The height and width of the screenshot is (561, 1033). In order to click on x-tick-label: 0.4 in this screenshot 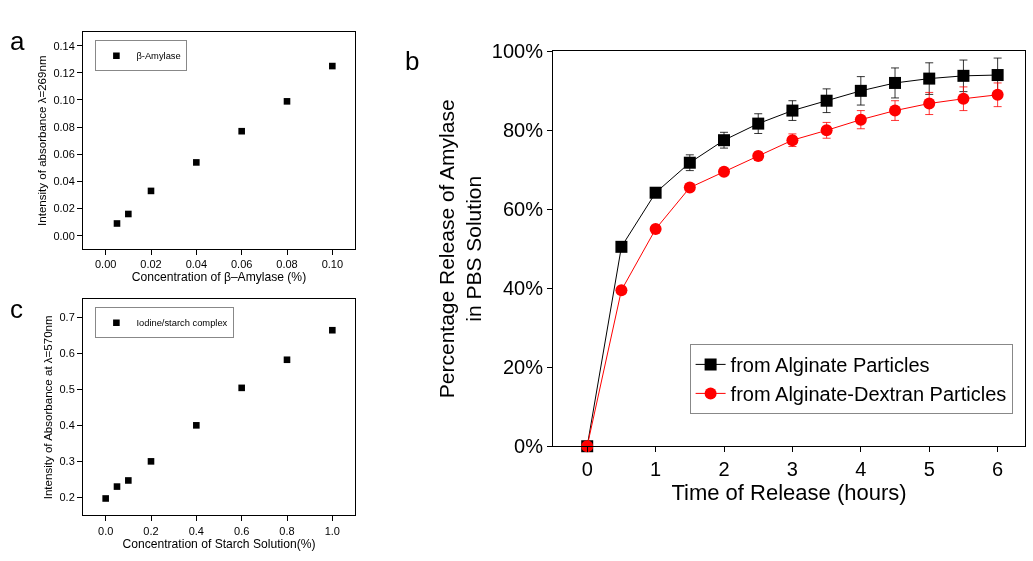, I will do `click(196, 530)`.